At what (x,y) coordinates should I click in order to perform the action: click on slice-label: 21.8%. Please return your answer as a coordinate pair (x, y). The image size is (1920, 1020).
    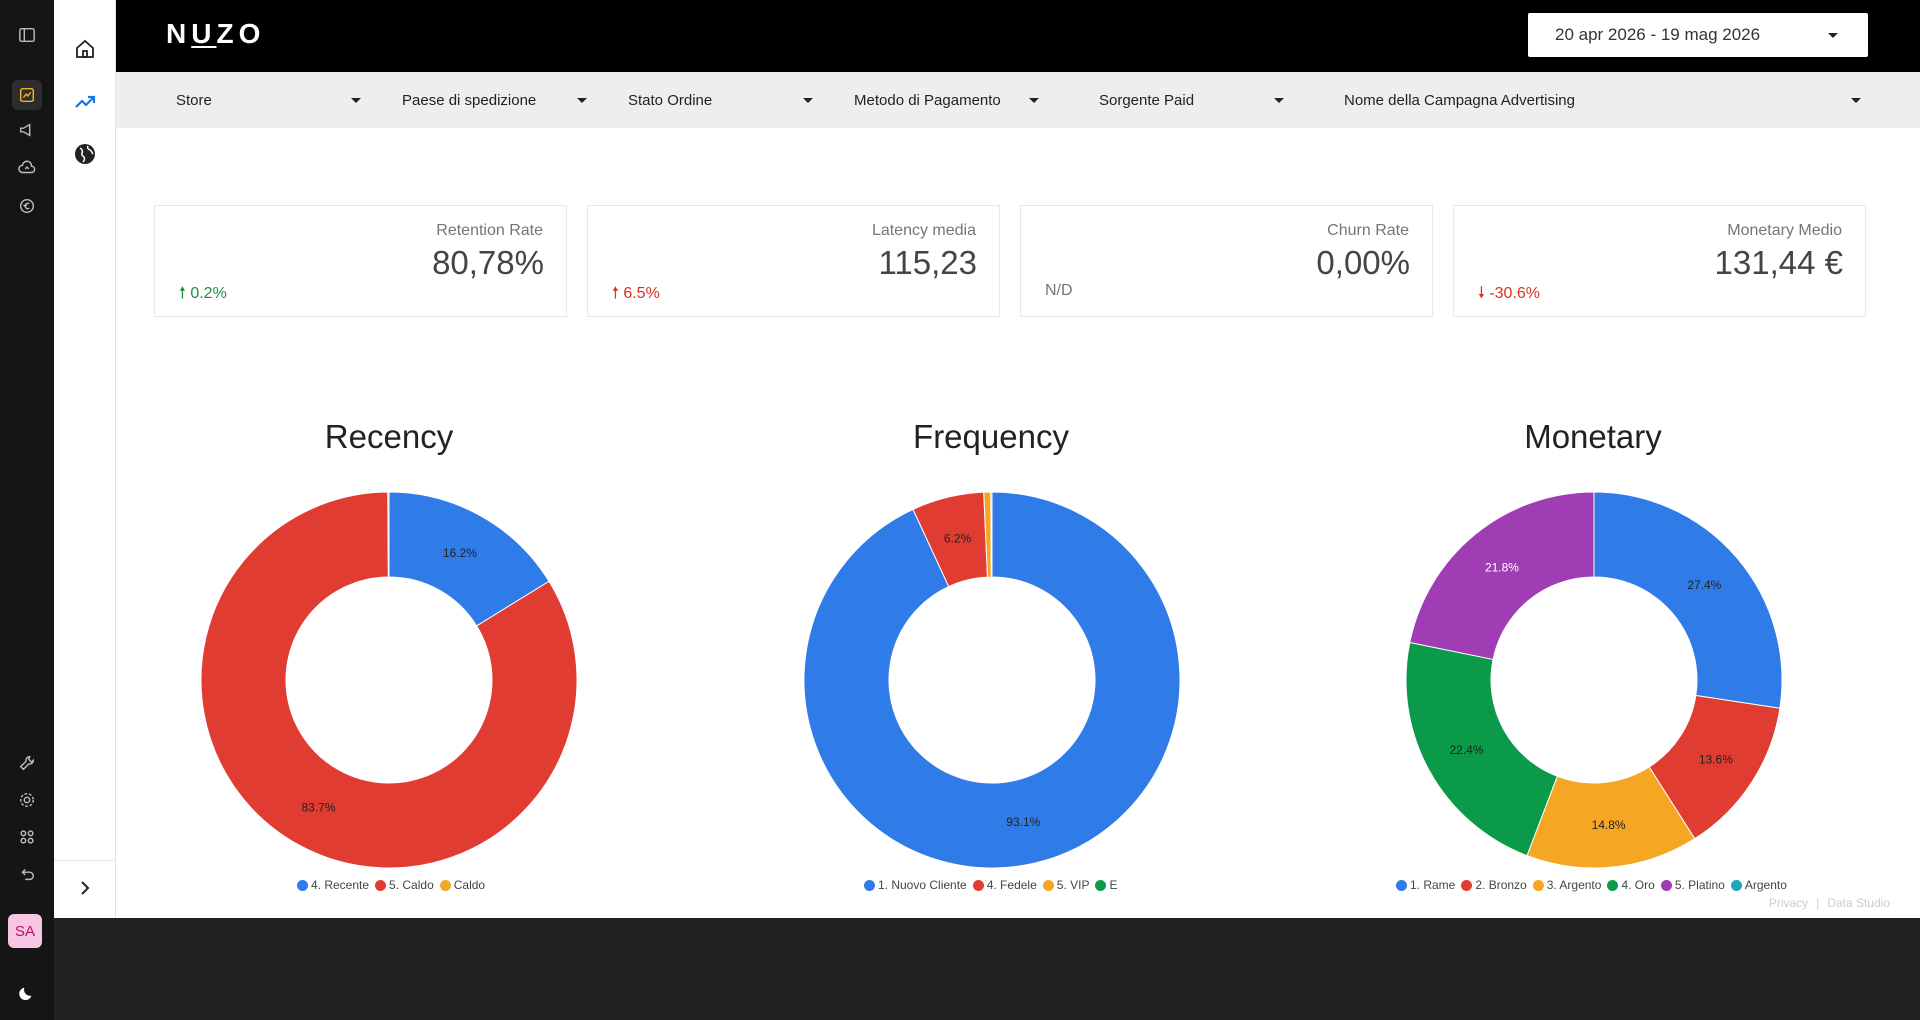
    Looking at the image, I should click on (1502, 567).